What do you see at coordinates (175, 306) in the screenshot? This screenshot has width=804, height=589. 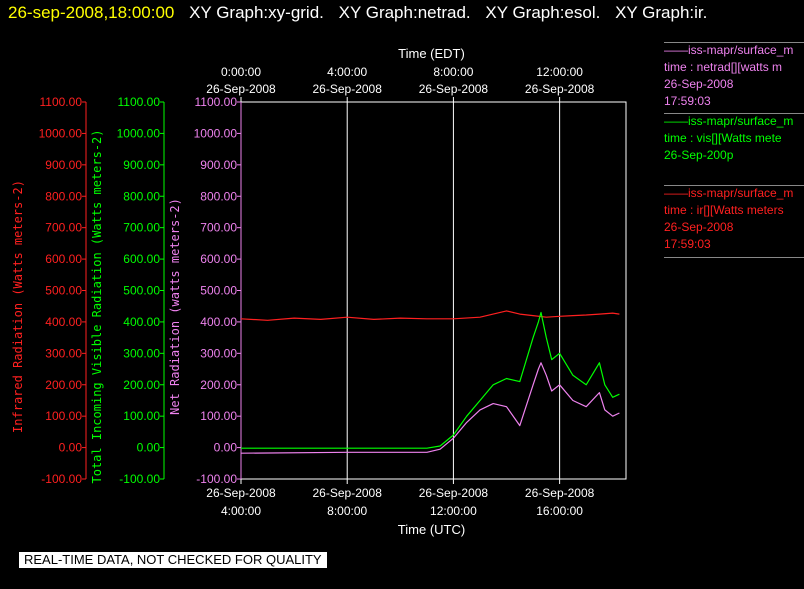 I see `y-axis-title: Net Radiation (watts meters-2)` at bounding box center [175, 306].